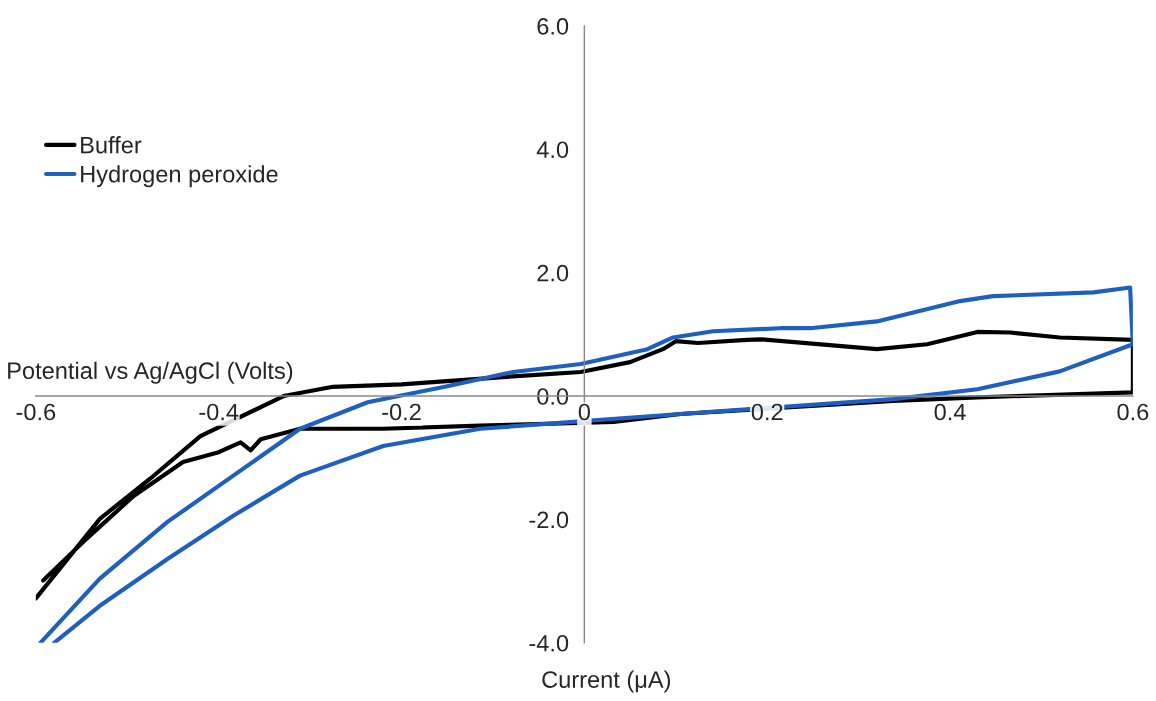  I want to click on x-axis-title: Current (μA), so click(606, 681).